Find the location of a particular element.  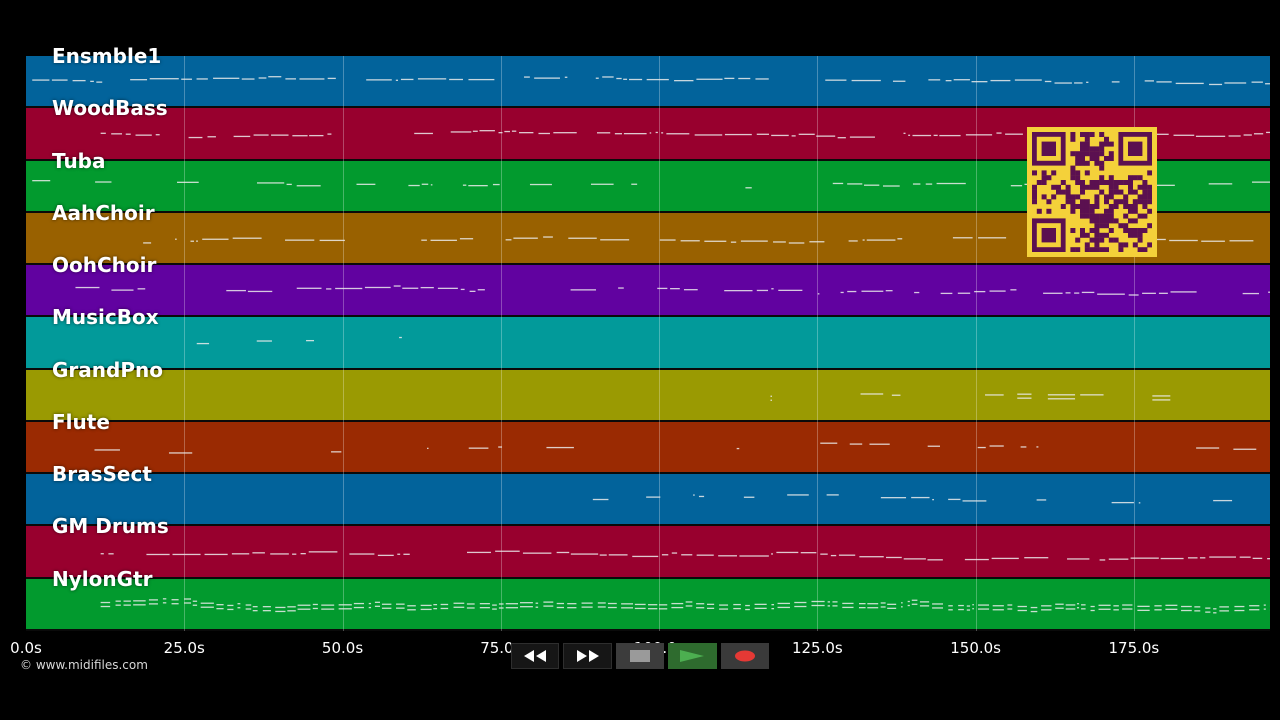

qr-code-pattern is located at coordinates (1092, 192).